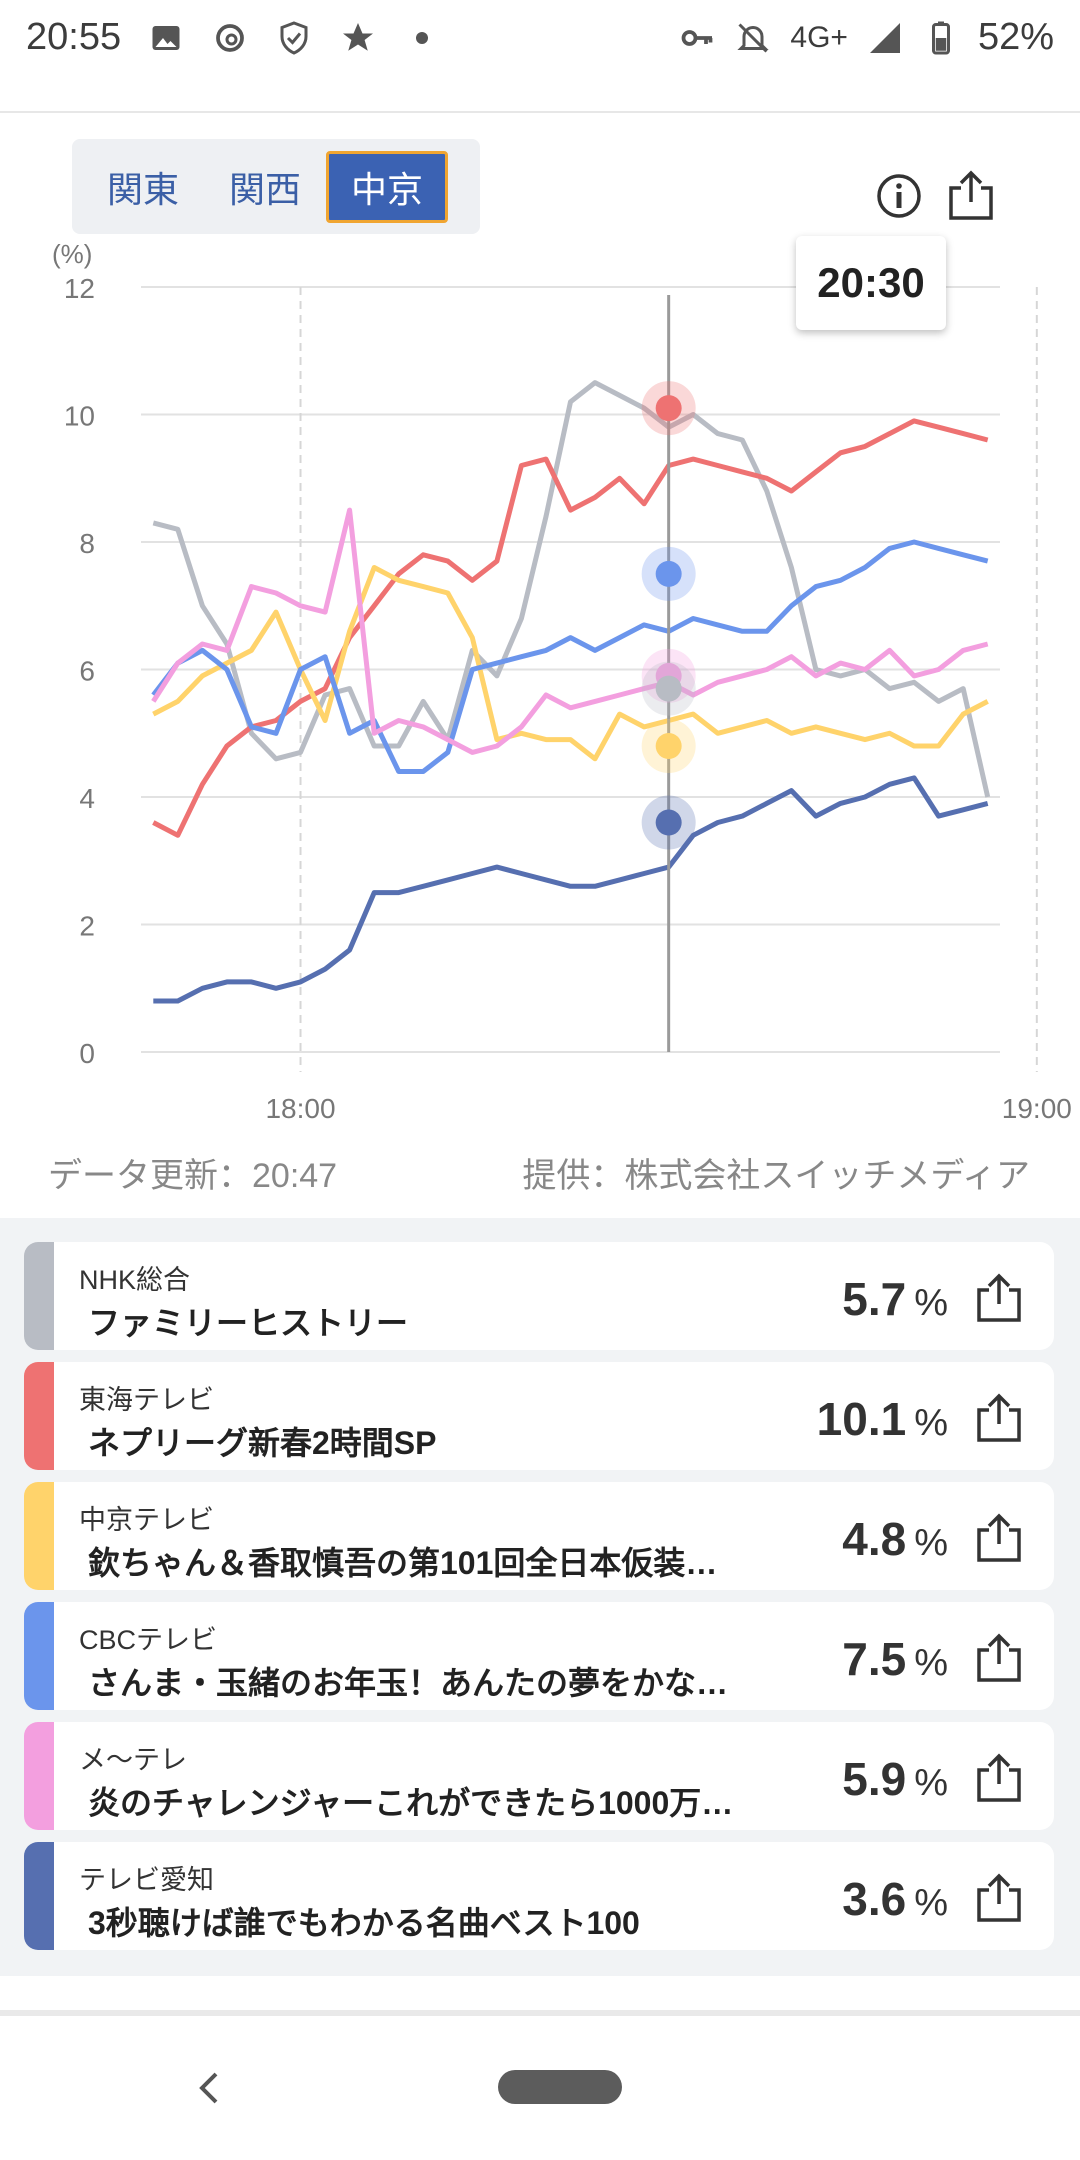  Describe the element at coordinates (387, 186) in the screenshot. I see `tab-chukyo: 中京` at that location.